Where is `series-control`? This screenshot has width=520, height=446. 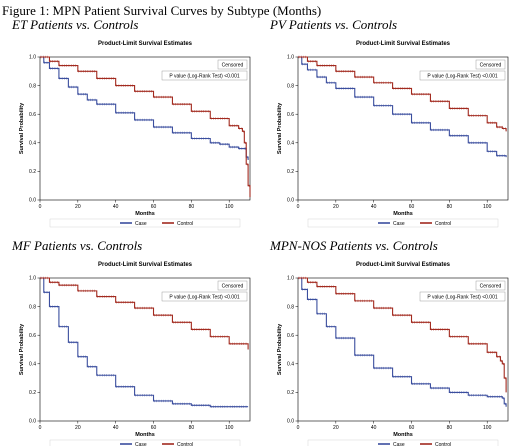
series-control is located at coordinates (402, 93).